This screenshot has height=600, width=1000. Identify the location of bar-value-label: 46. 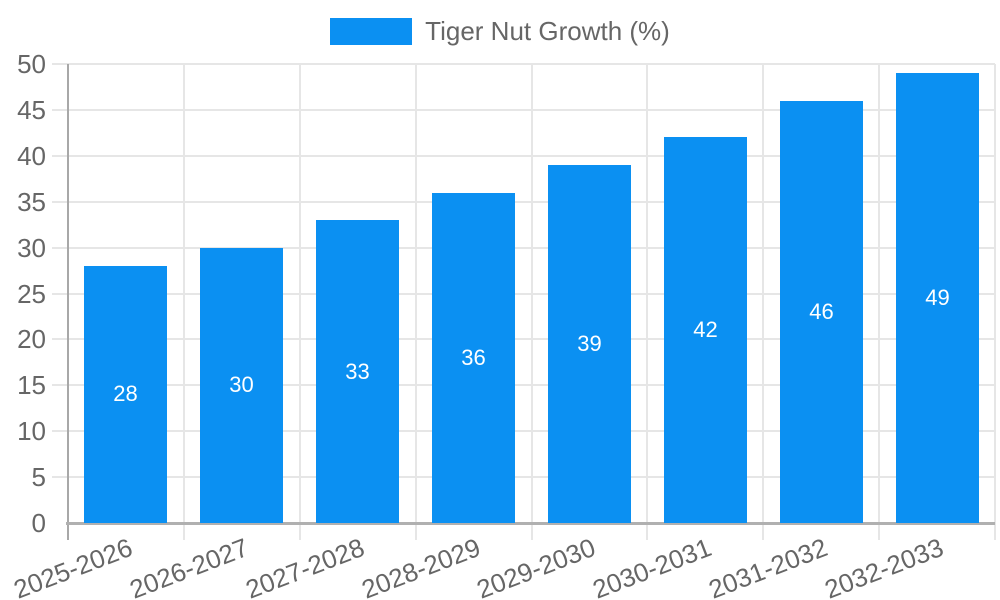
(821, 311).